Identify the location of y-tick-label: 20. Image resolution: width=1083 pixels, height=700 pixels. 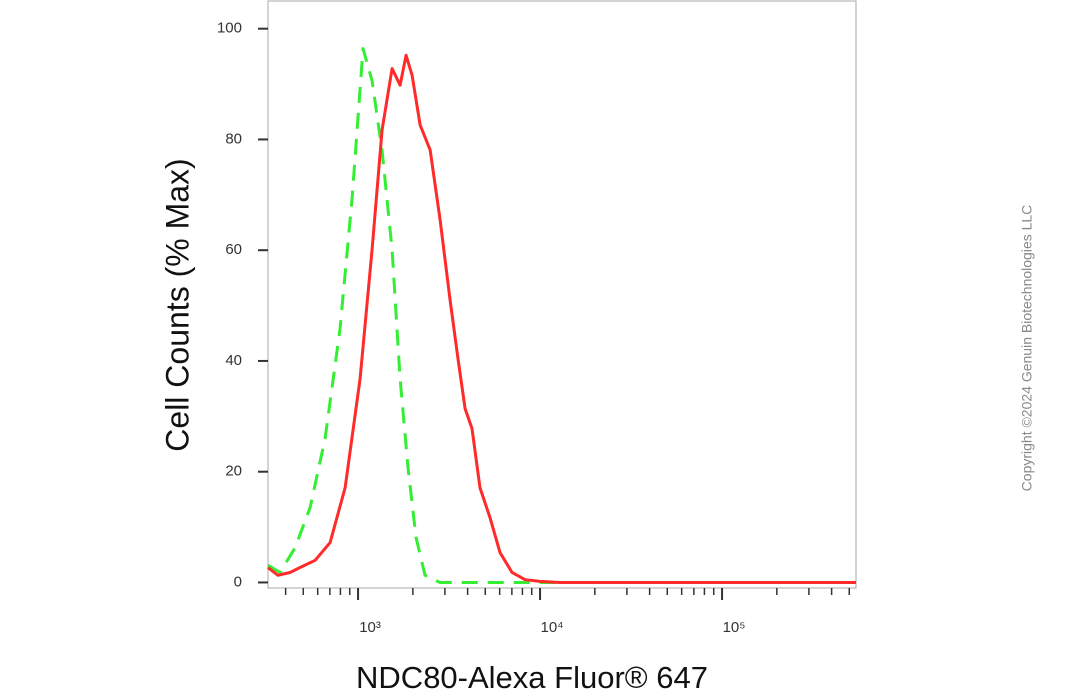
(233, 471).